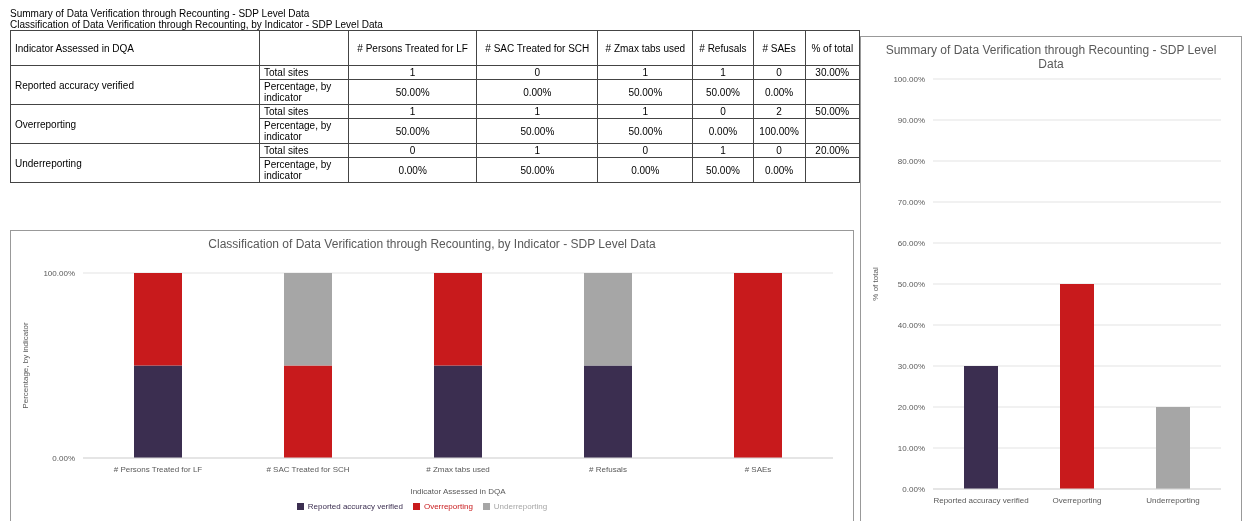 This screenshot has height=521, width=1247. I want to click on data-label: 100.00%, so click(779, 131).